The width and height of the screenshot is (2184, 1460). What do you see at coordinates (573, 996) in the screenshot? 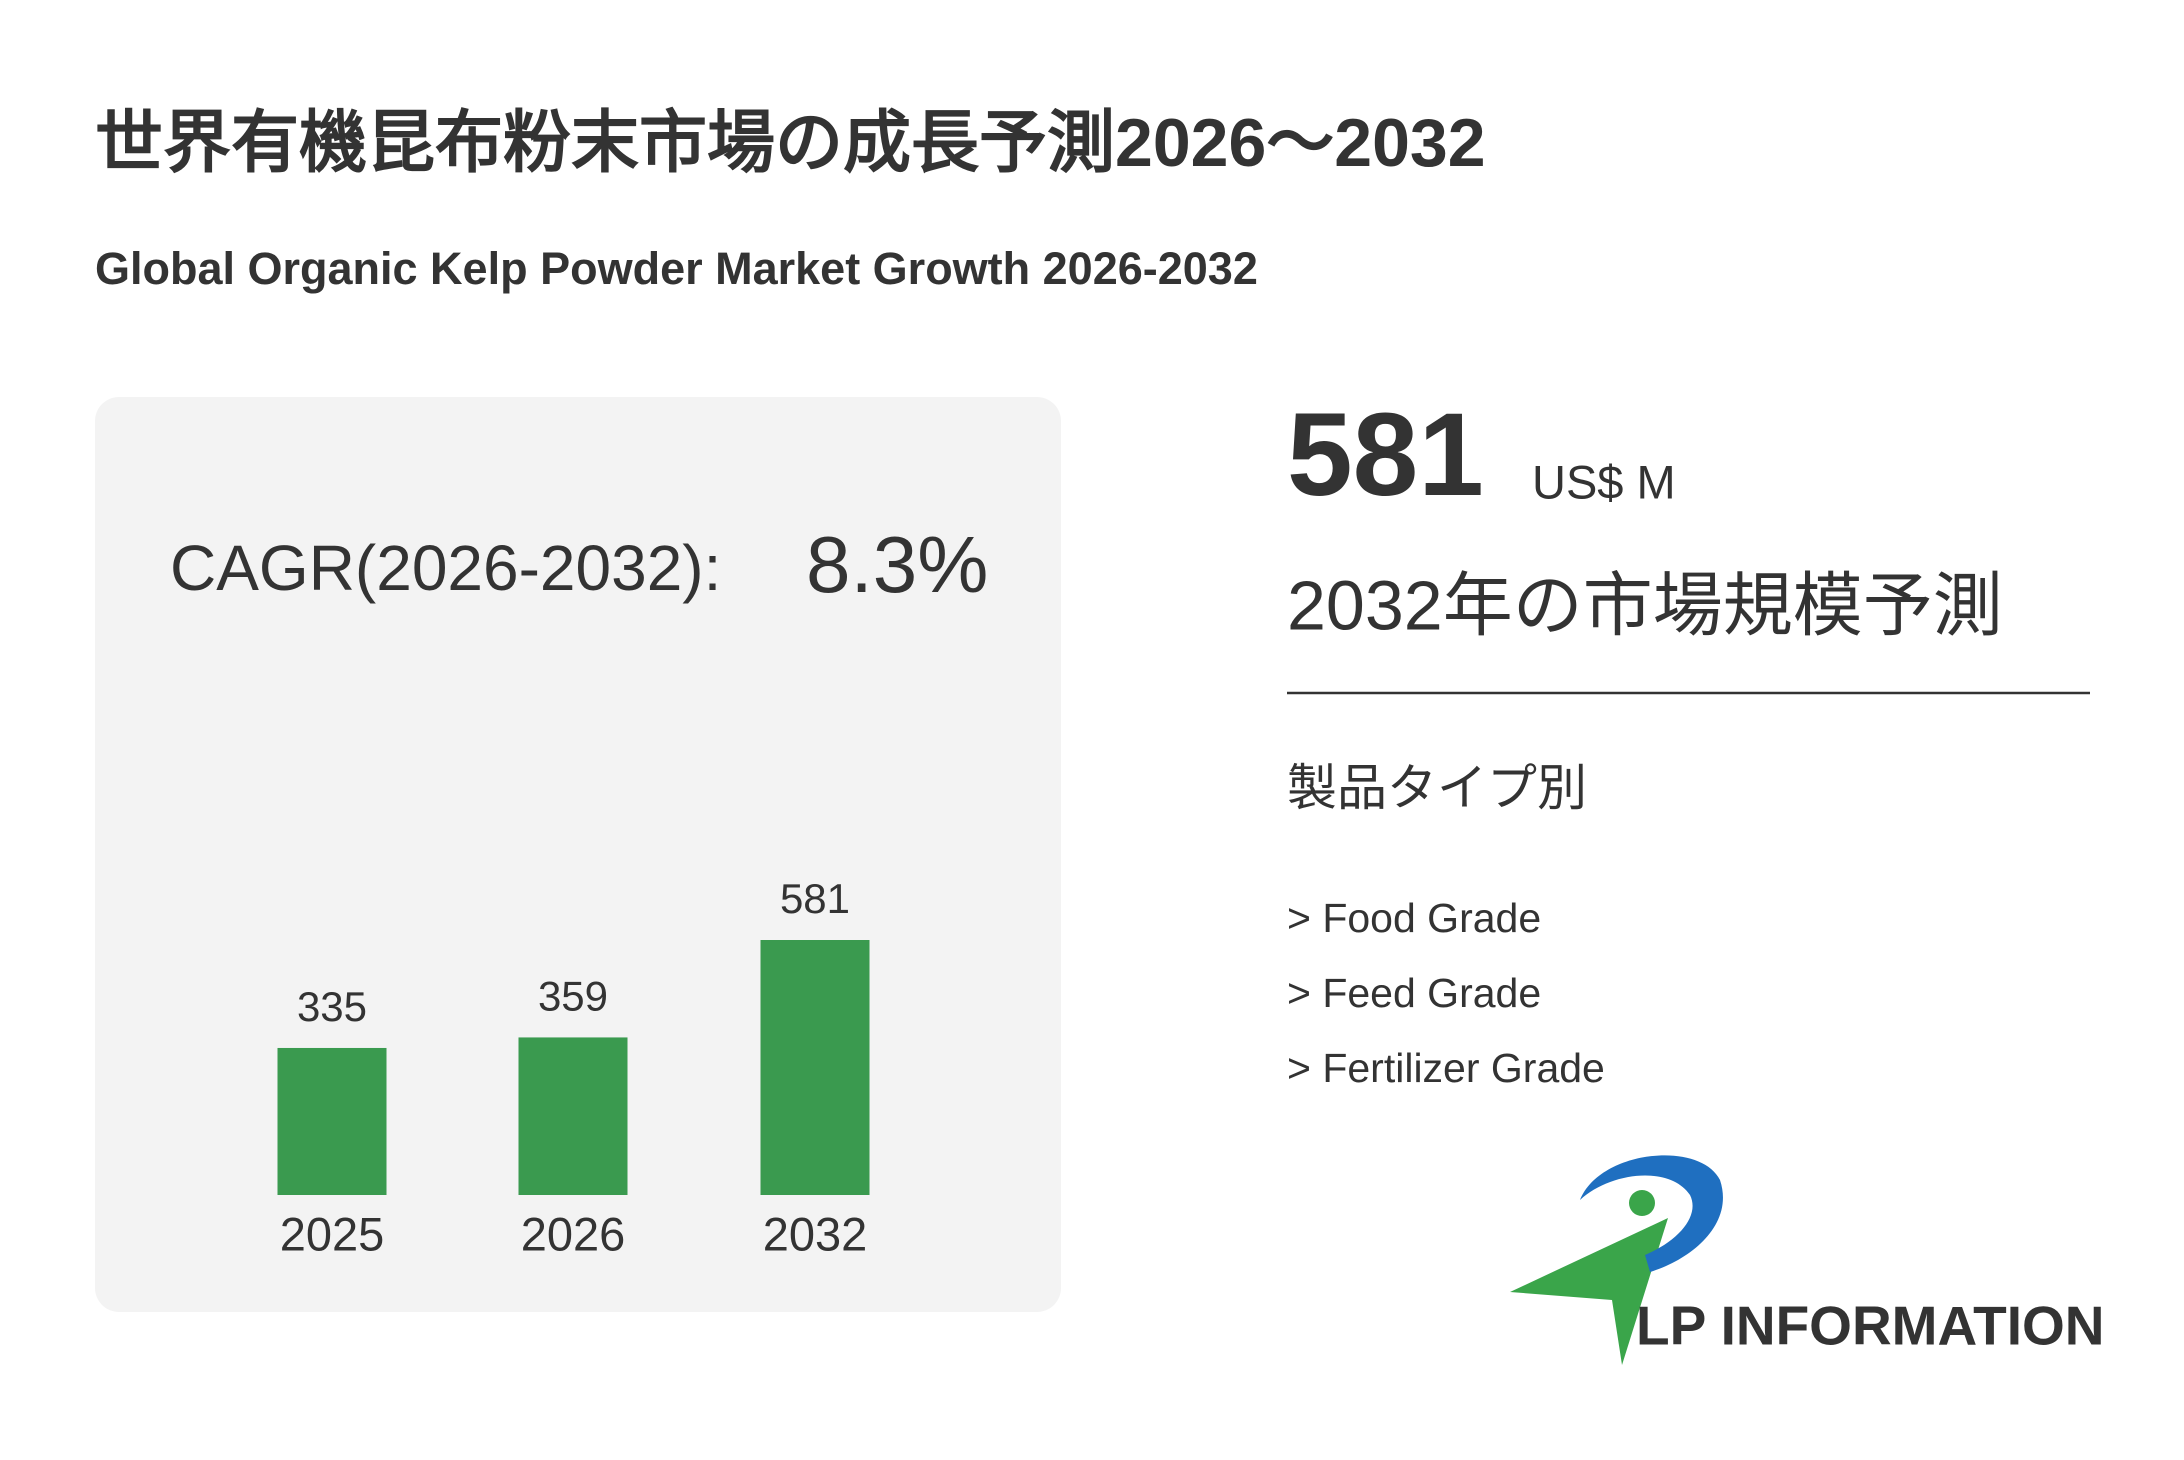
I see `value-label: 359` at bounding box center [573, 996].